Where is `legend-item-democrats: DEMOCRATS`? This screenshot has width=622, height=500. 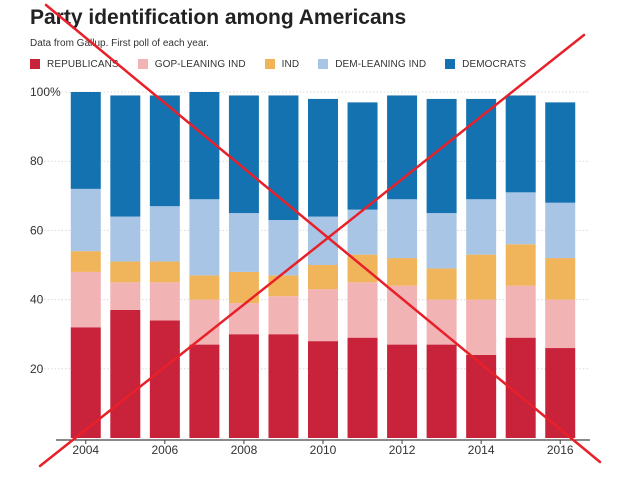 legend-item-democrats: DEMOCRATS is located at coordinates (485, 64).